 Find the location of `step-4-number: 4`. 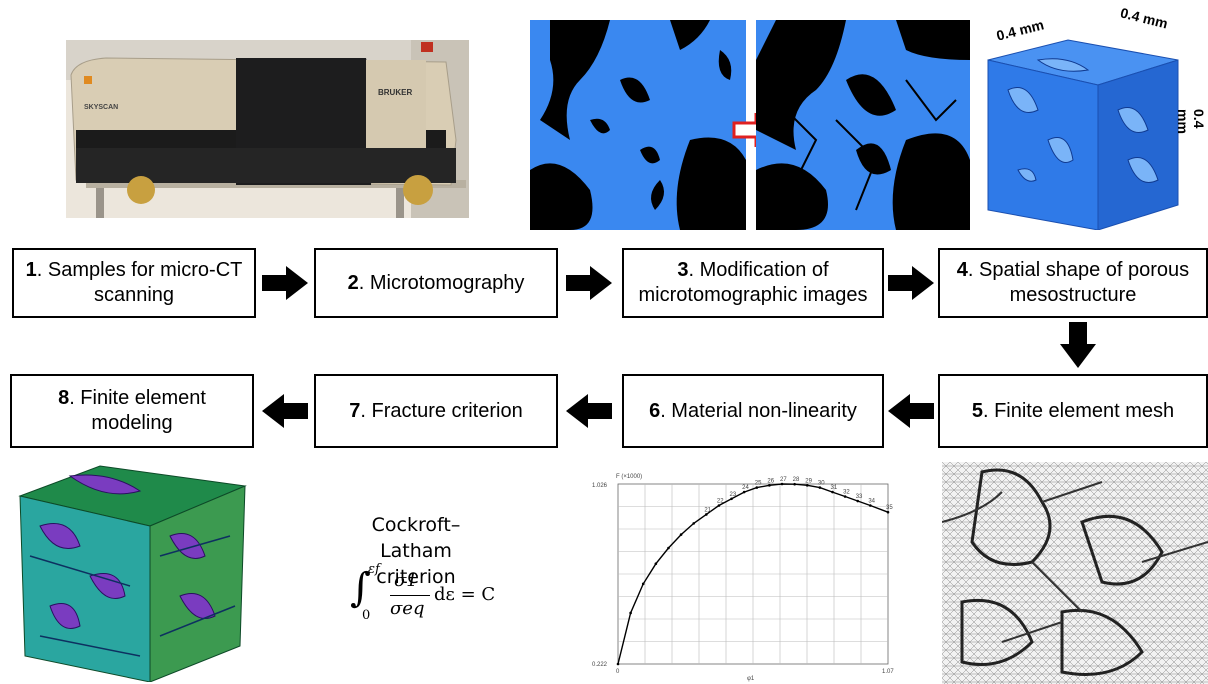

step-4-number: 4 is located at coordinates (962, 270).